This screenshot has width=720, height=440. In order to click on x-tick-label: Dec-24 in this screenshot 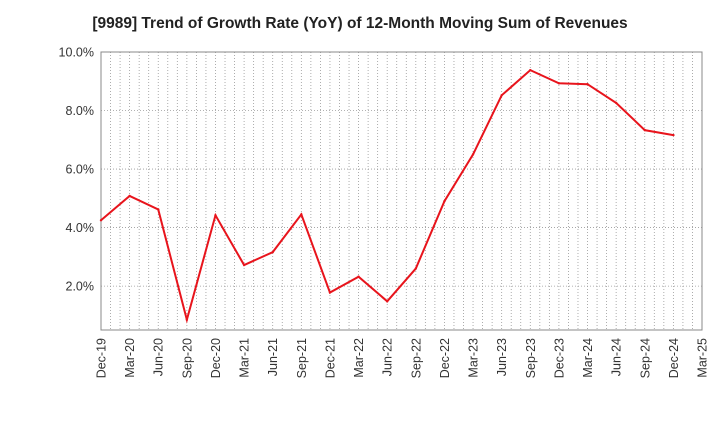, I will do `click(674, 358)`.